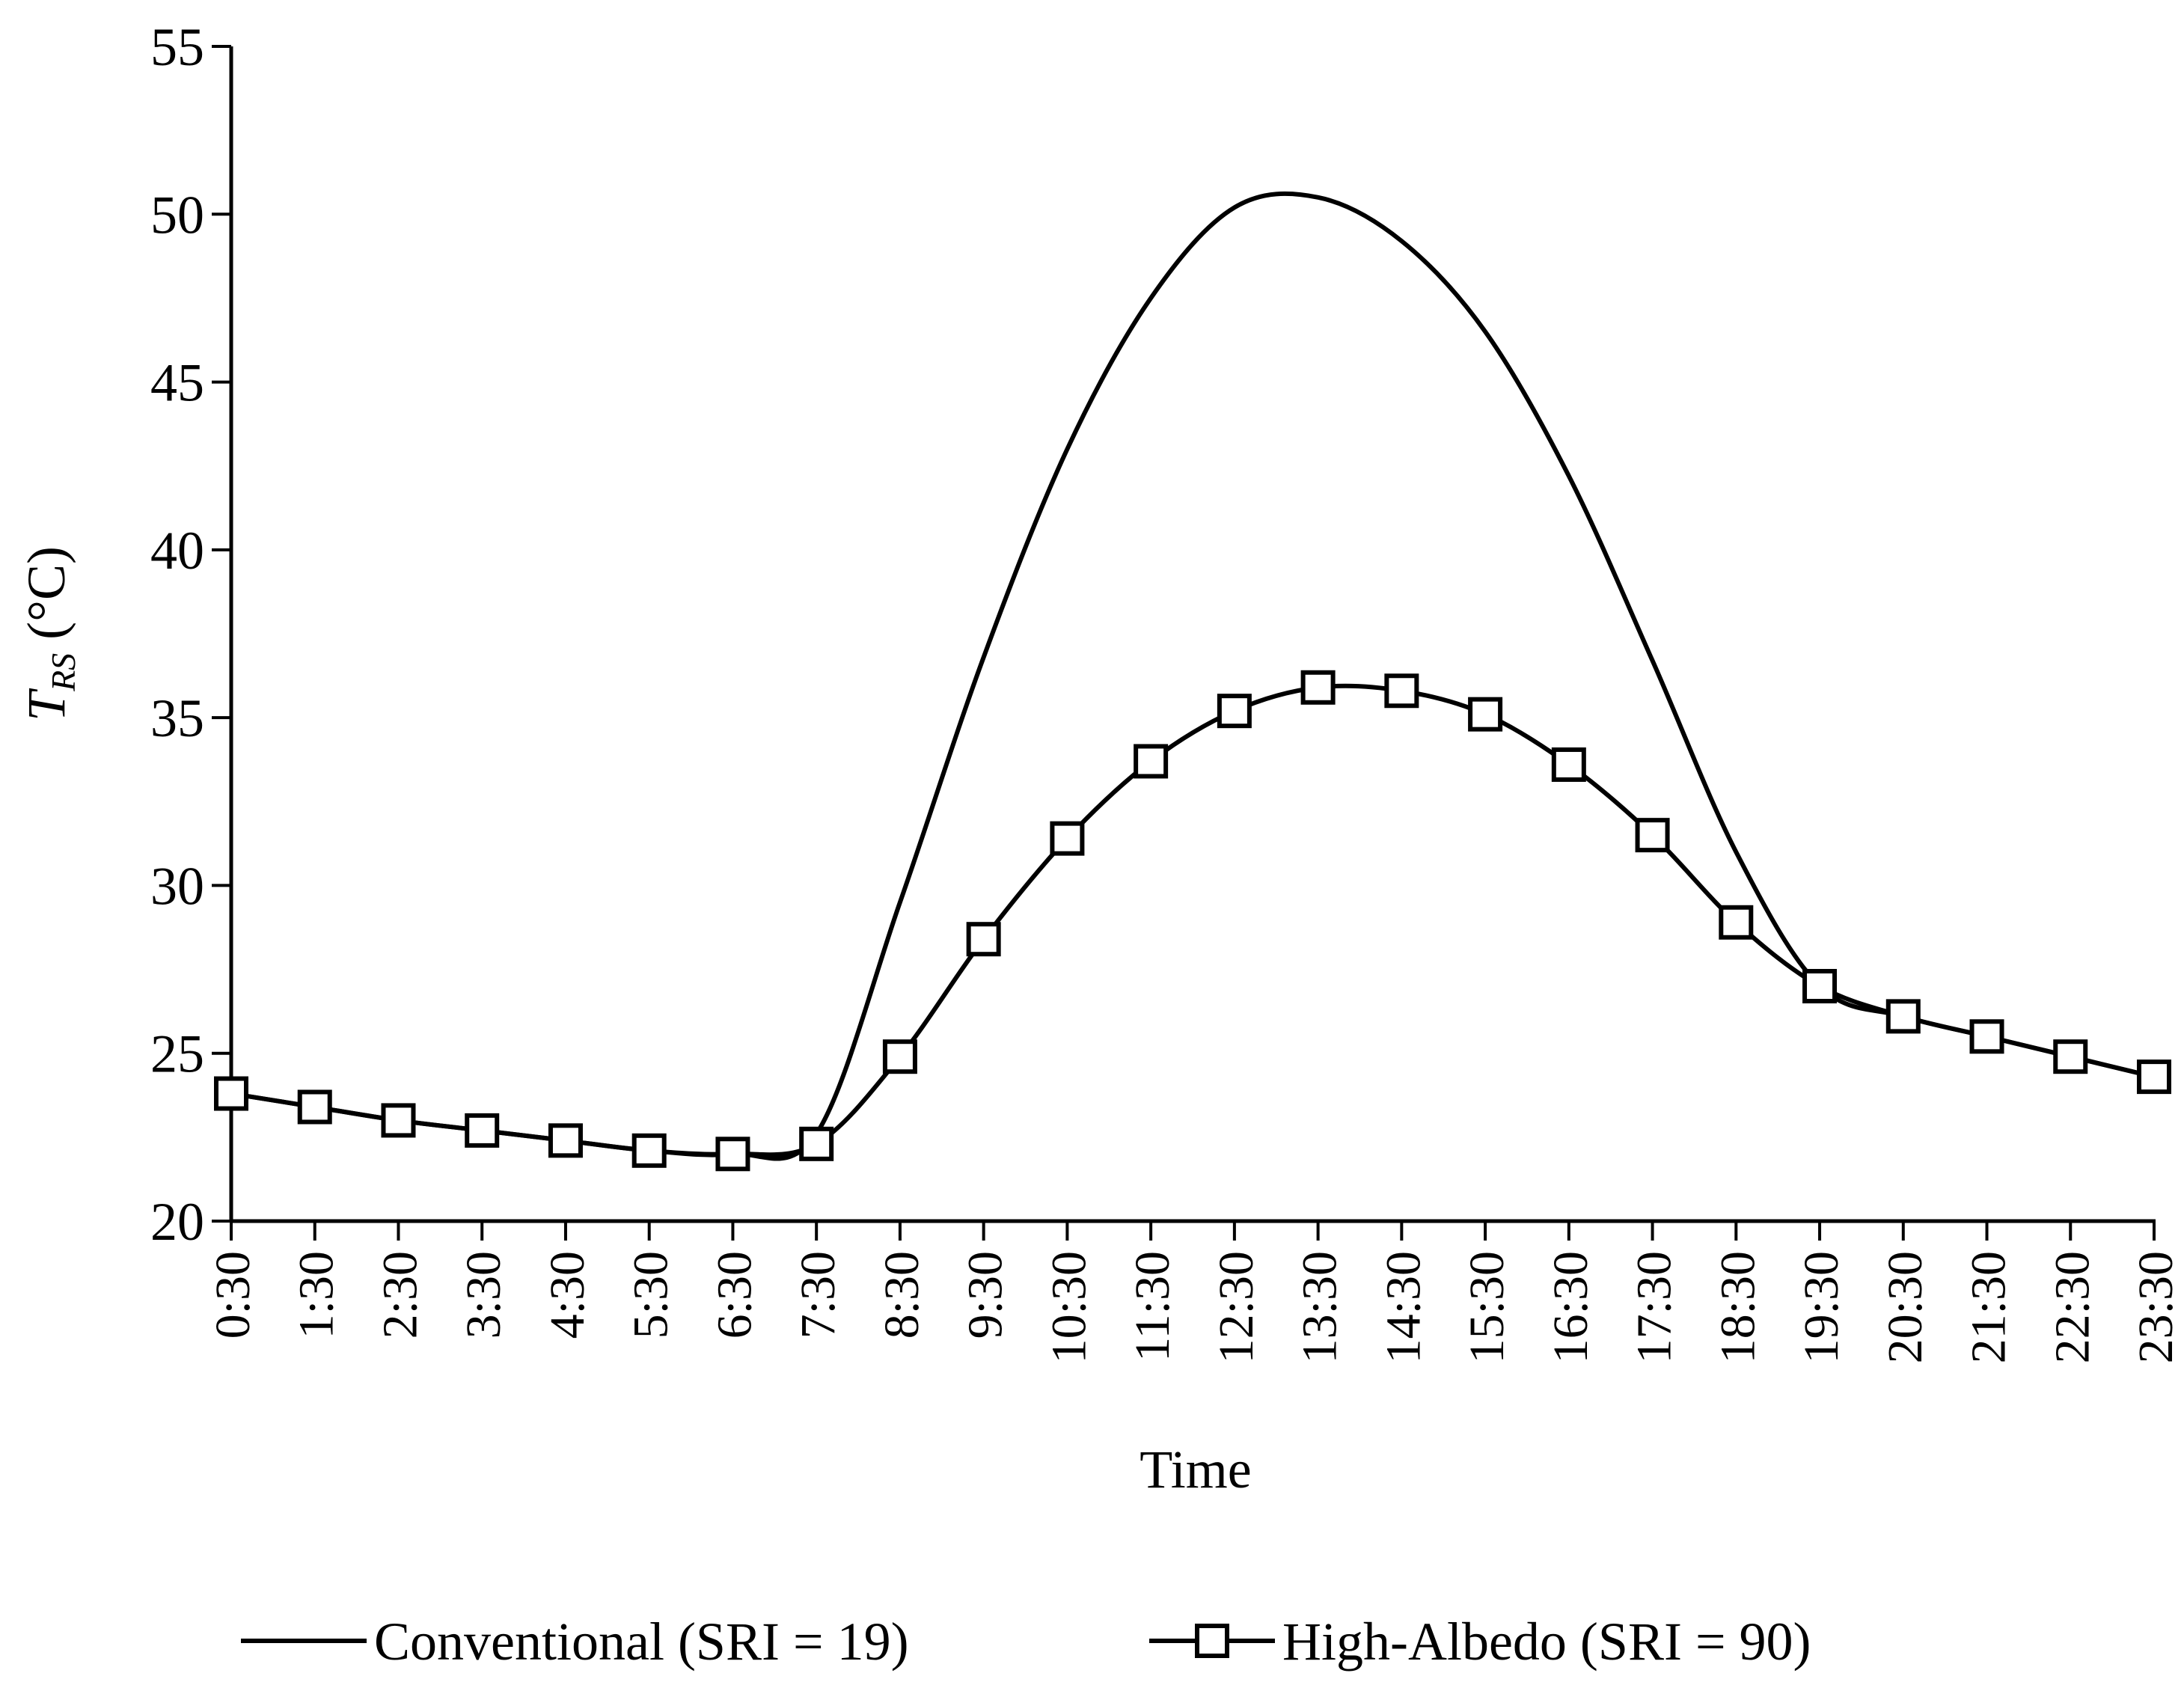  Describe the element at coordinates (1821, 1307) in the screenshot. I see `x-tick-label: 19:30` at that location.